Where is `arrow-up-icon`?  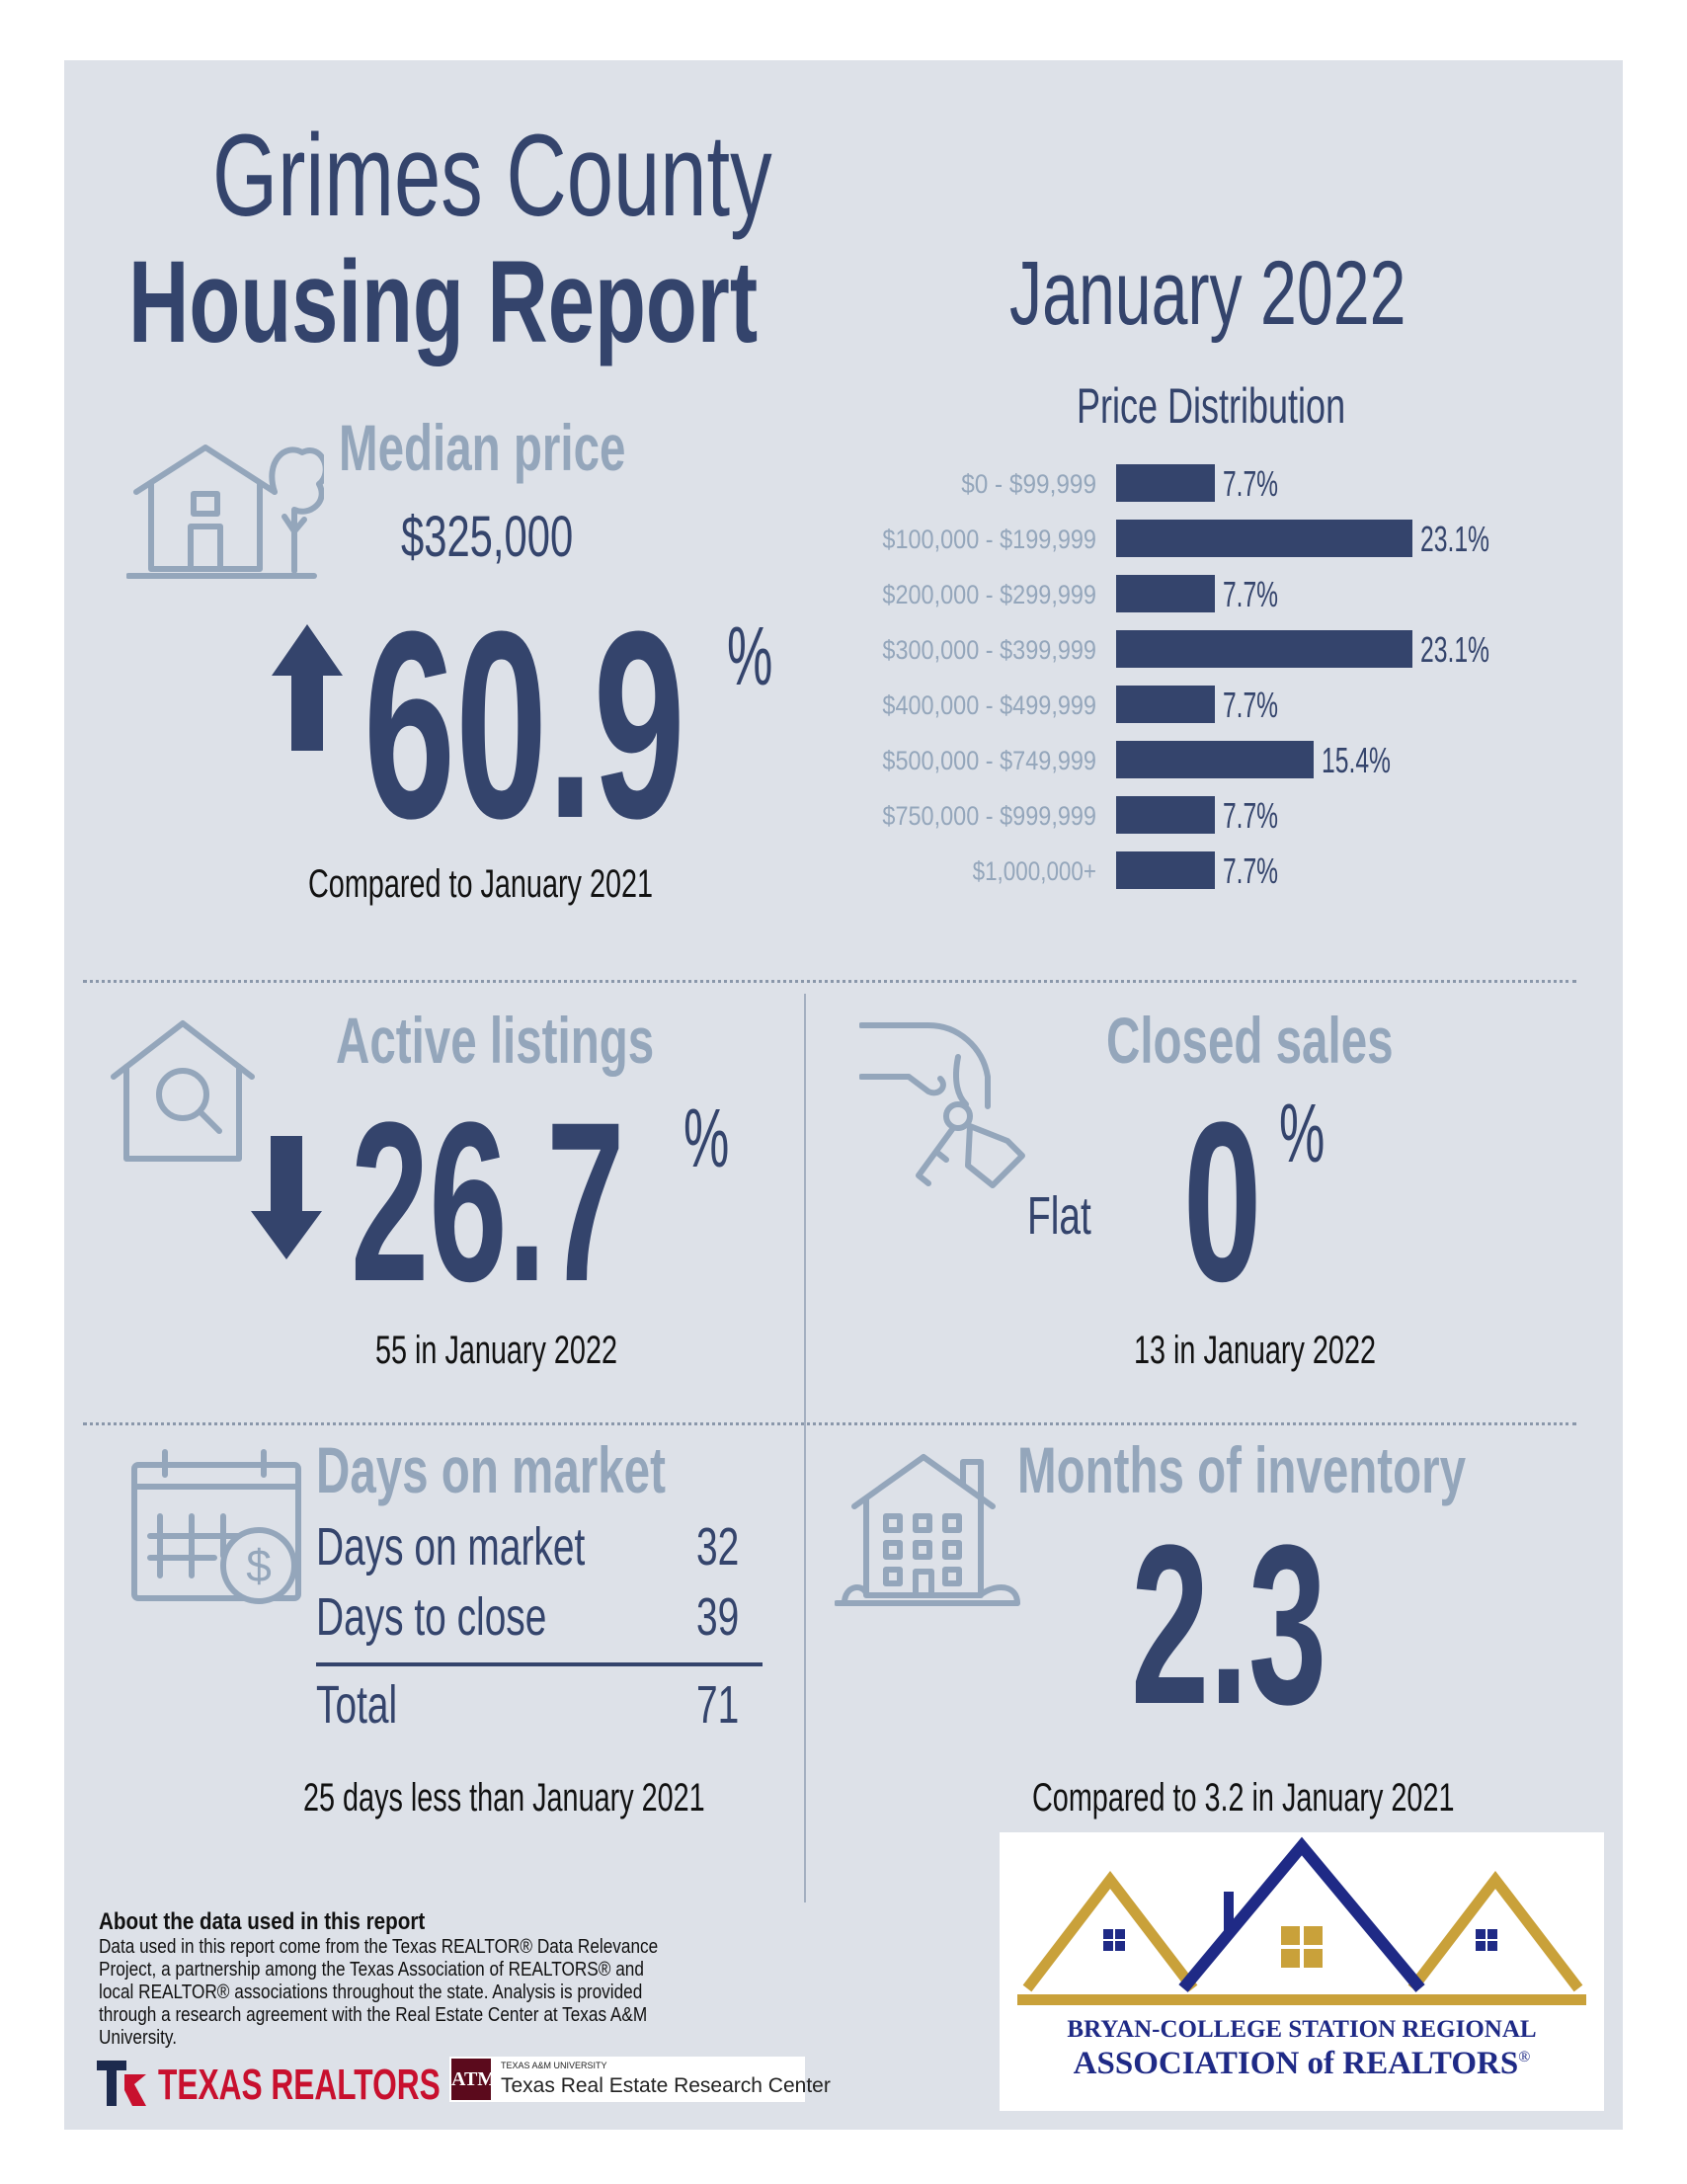
arrow-up-icon is located at coordinates (307, 687).